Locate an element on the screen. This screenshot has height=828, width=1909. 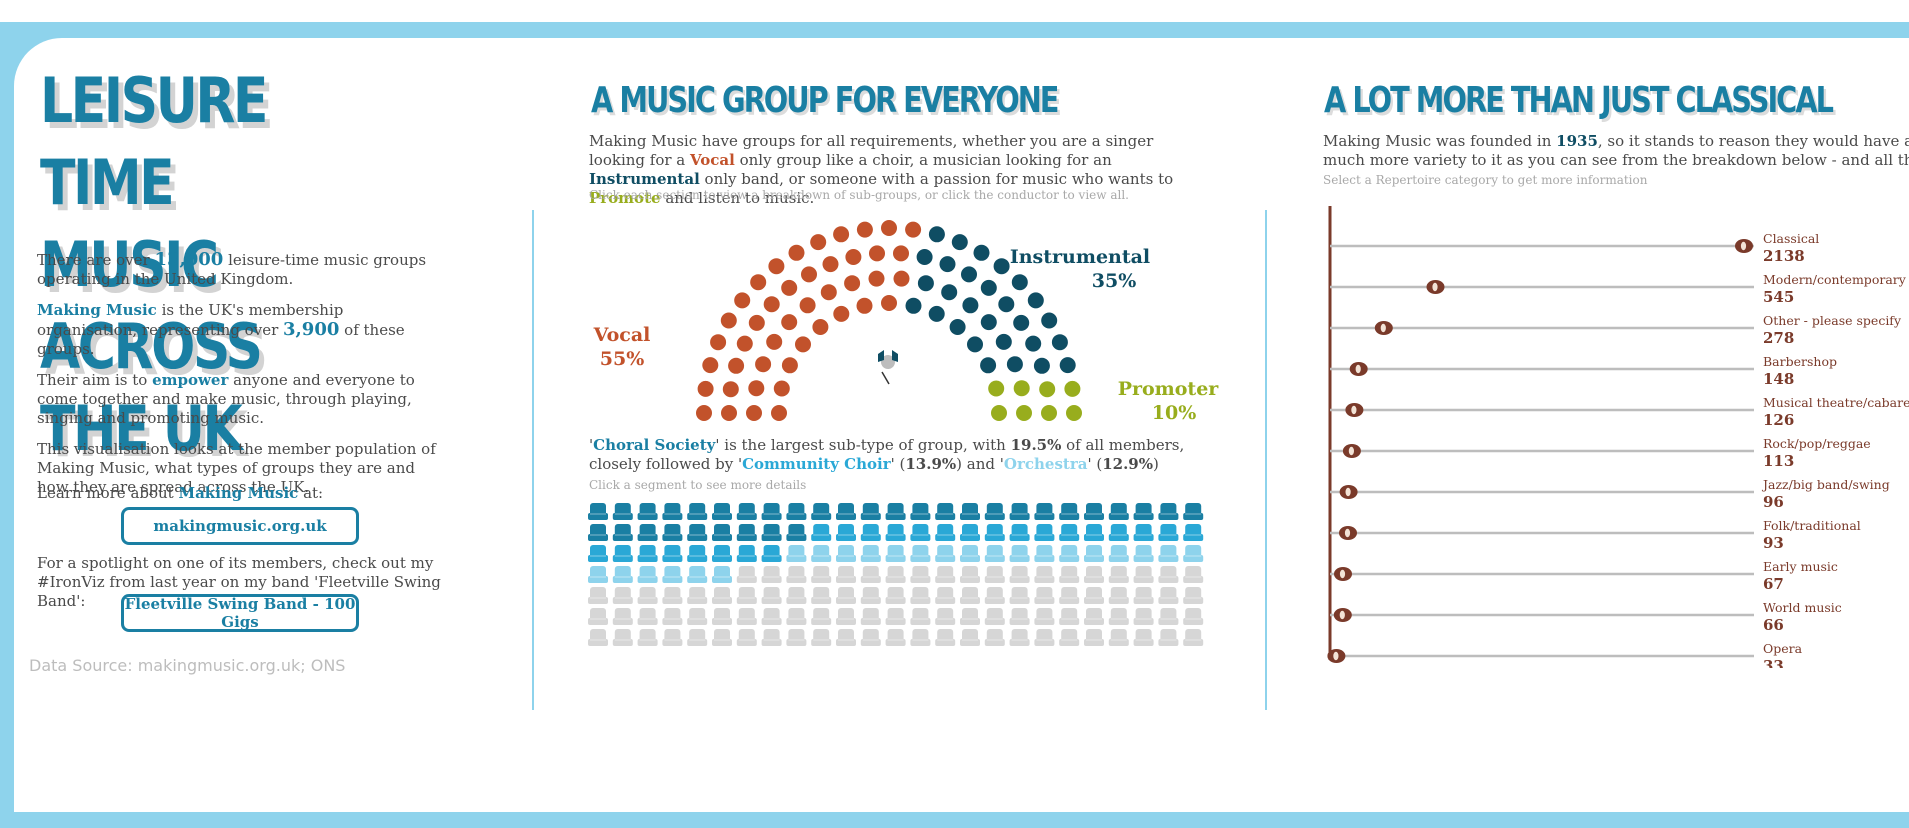
category-label-jazz-big-band-swing: Jazz/big band/swing is located at coordinates (1825, 484).